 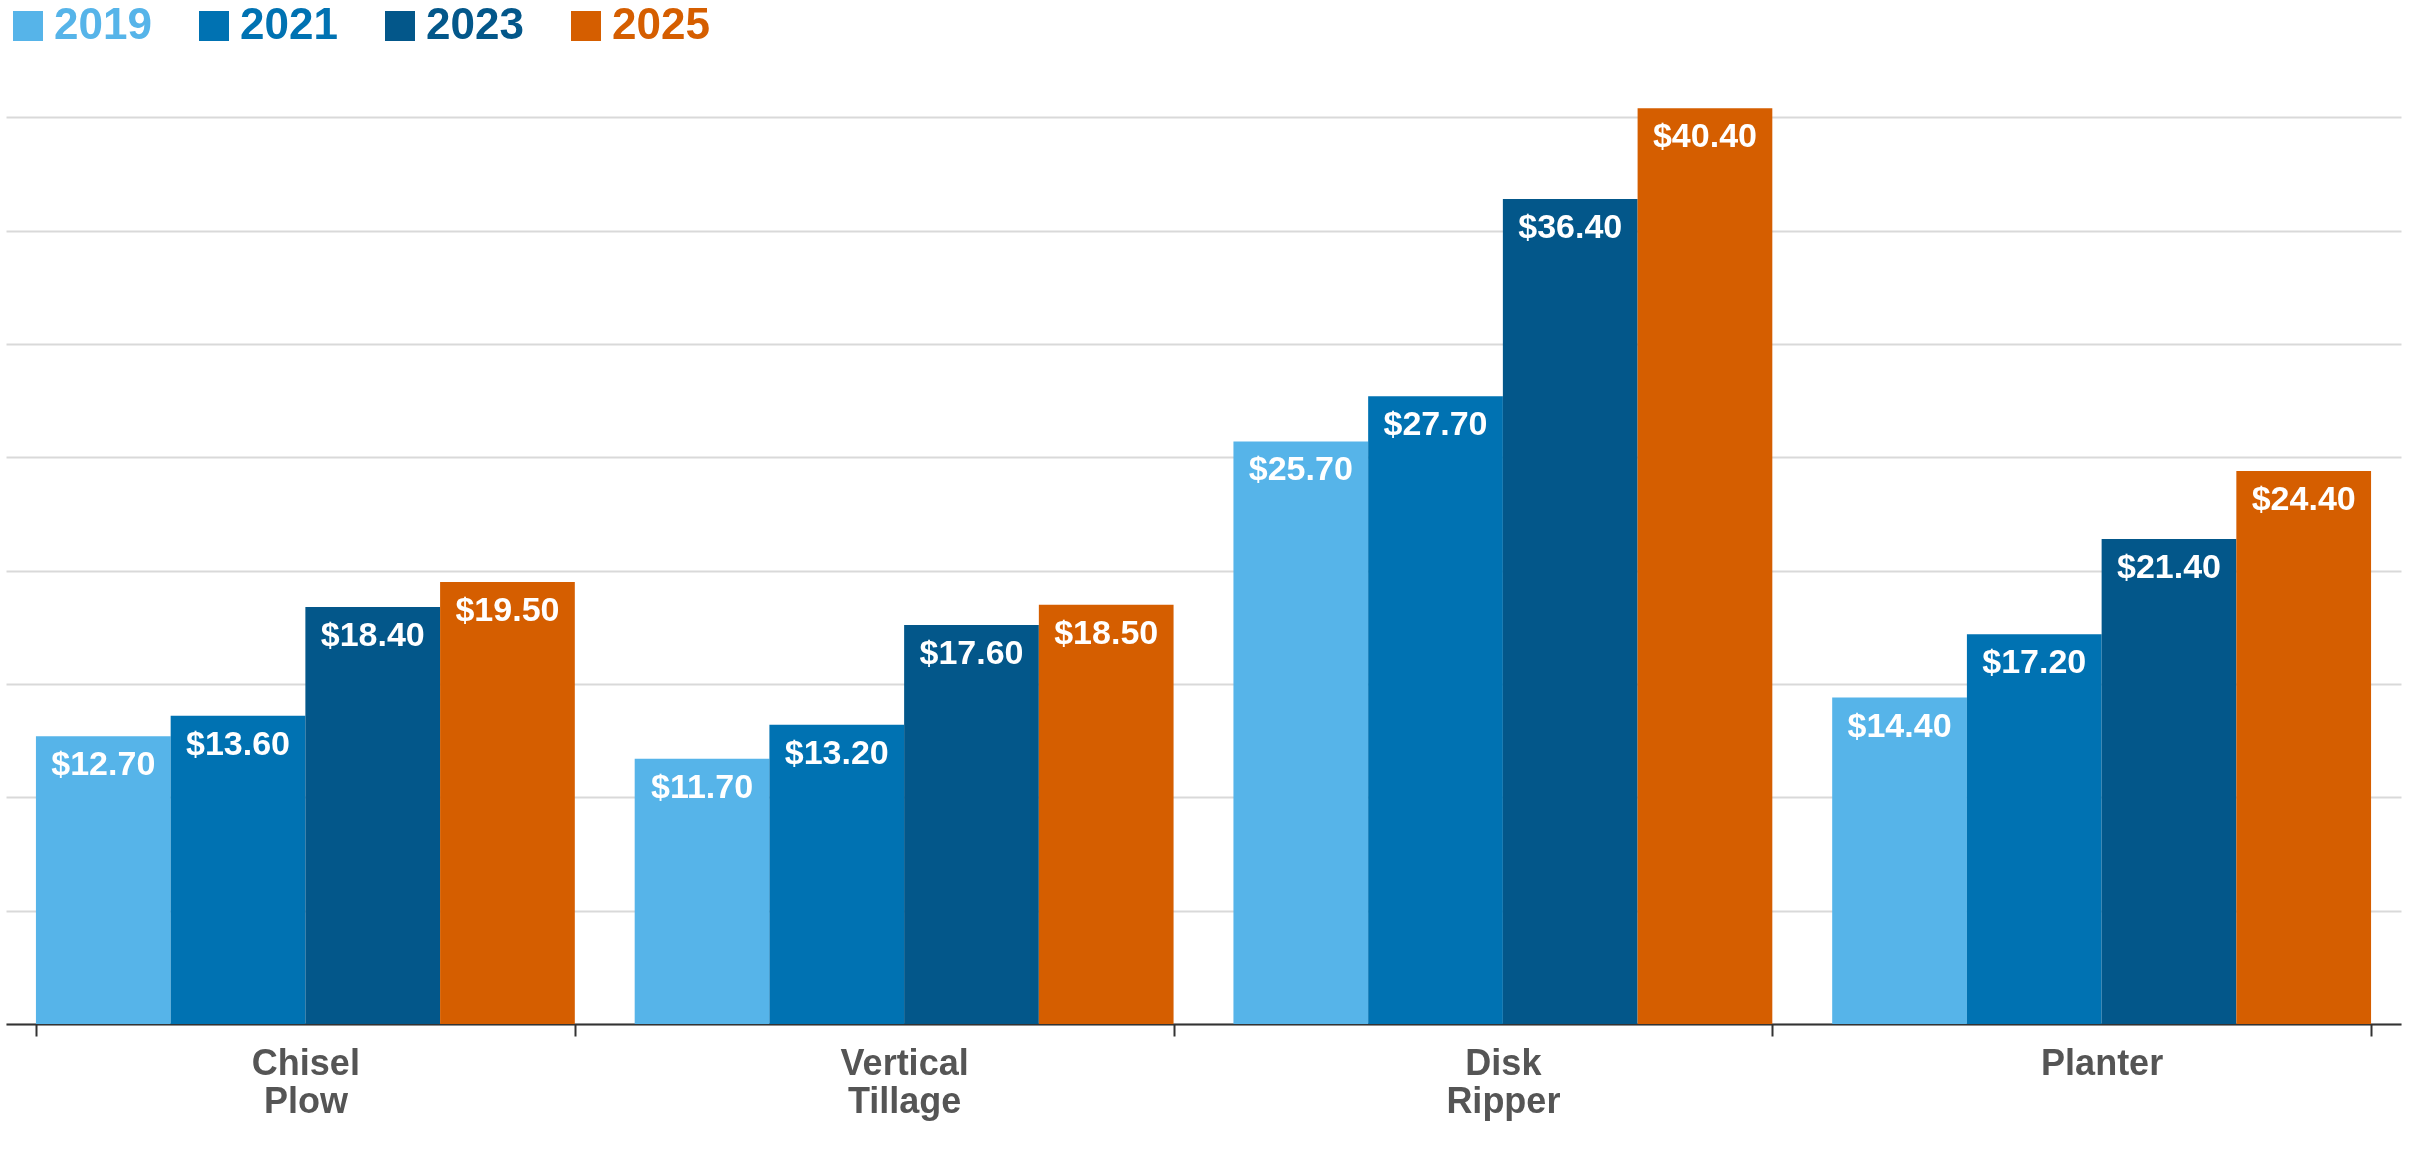 What do you see at coordinates (2034, 661) in the screenshot?
I see `data-label: $17.20` at bounding box center [2034, 661].